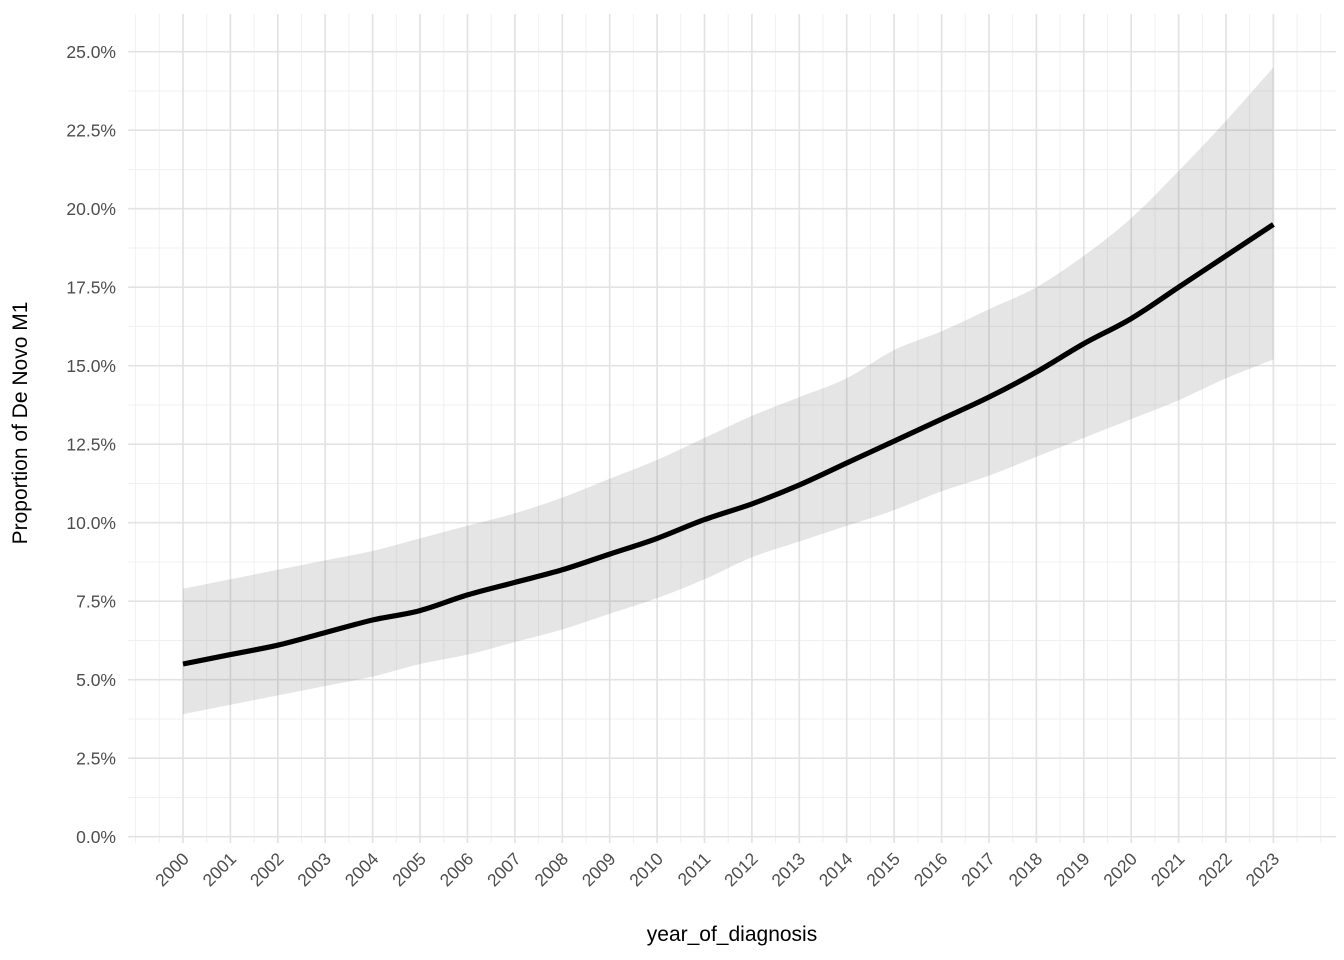 Image resolution: width=1344 pixels, height=960 pixels. Describe the element at coordinates (362, 870) in the screenshot. I see `x-tick-label: 2004` at that location.